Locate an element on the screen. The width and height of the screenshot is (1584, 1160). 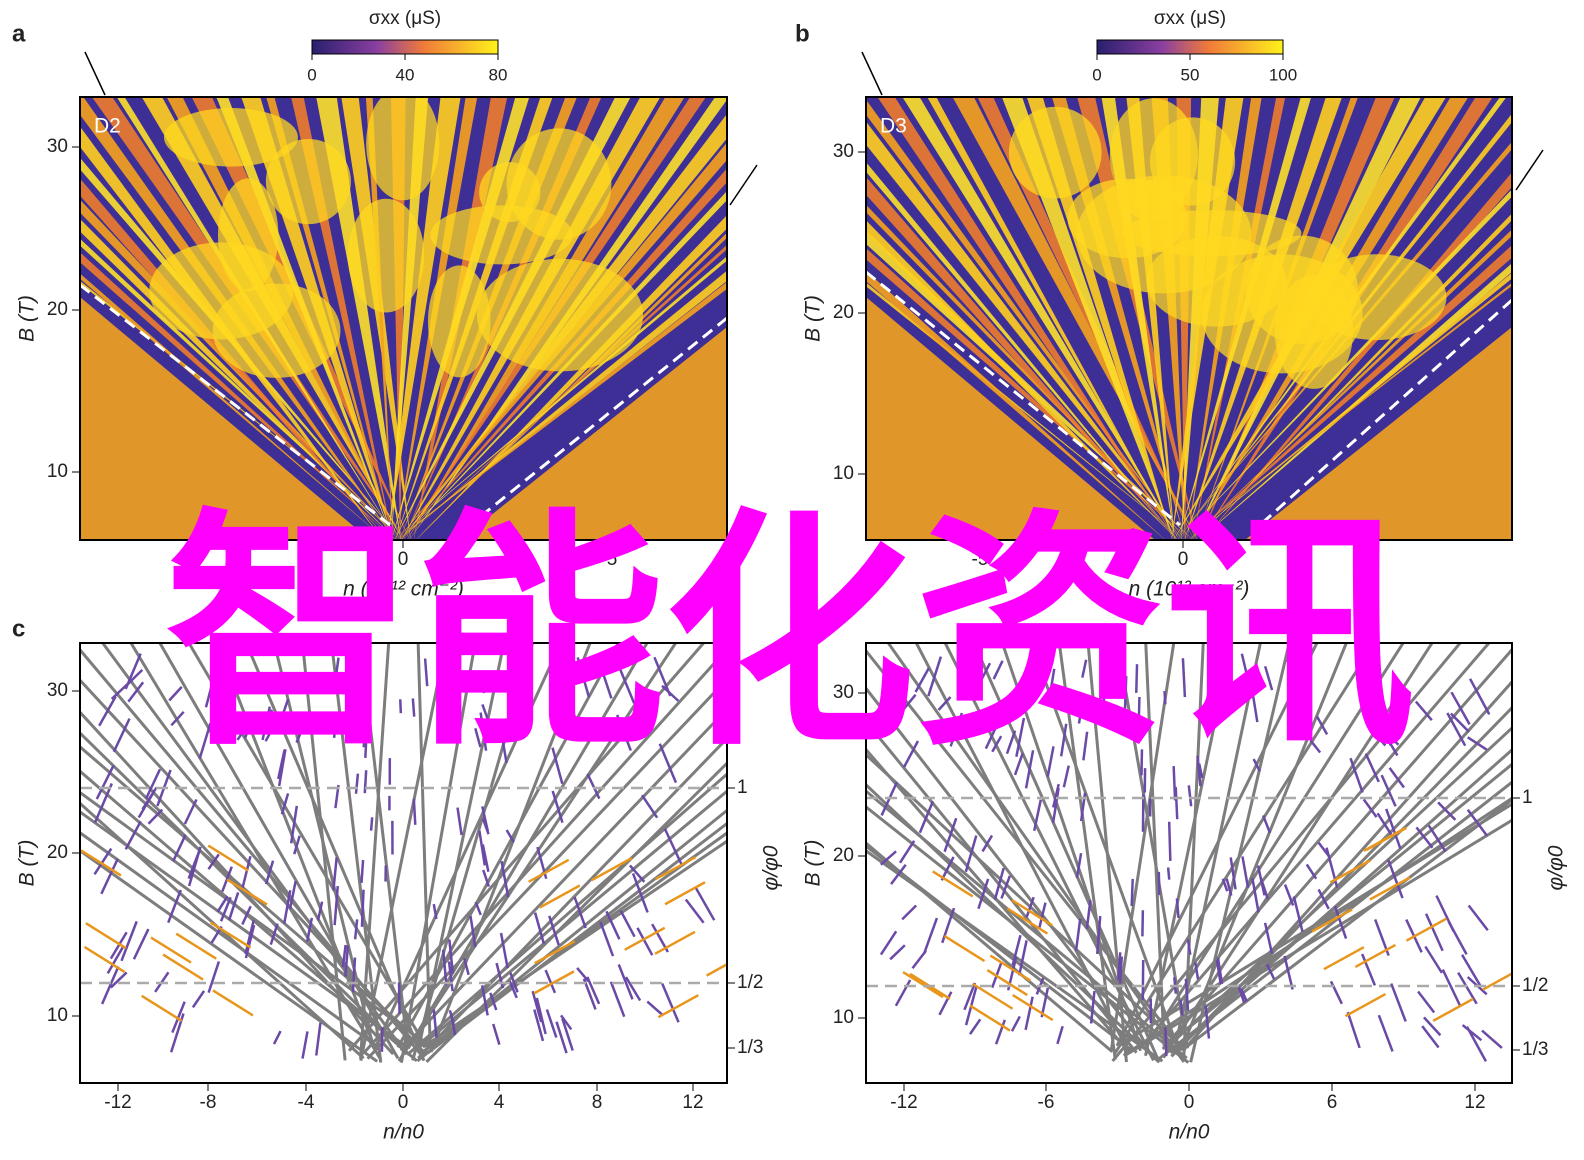
x-tick-label: 5 is located at coordinates (612, 559).